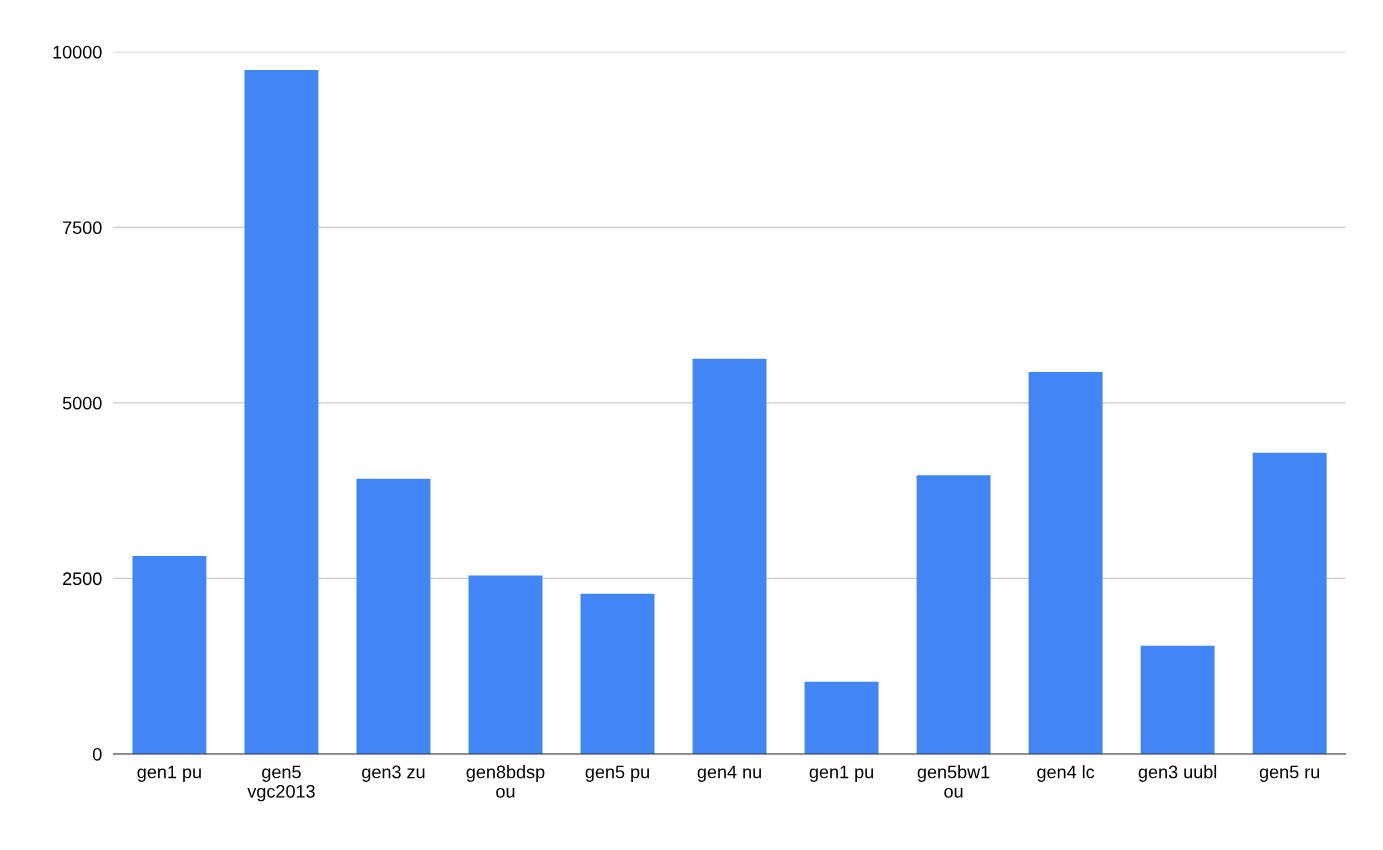  Describe the element at coordinates (82, 403) in the screenshot. I see `y-tick-label: 5000` at that location.